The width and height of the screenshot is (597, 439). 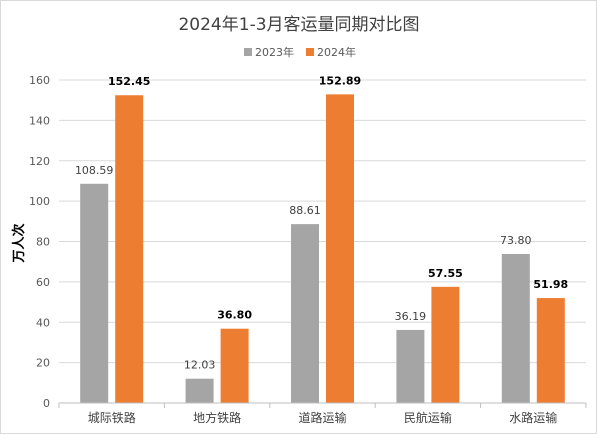 I want to click on y-tick-labels: 0 20 40 60 80 100 120 140 160, so click(x=39, y=242).